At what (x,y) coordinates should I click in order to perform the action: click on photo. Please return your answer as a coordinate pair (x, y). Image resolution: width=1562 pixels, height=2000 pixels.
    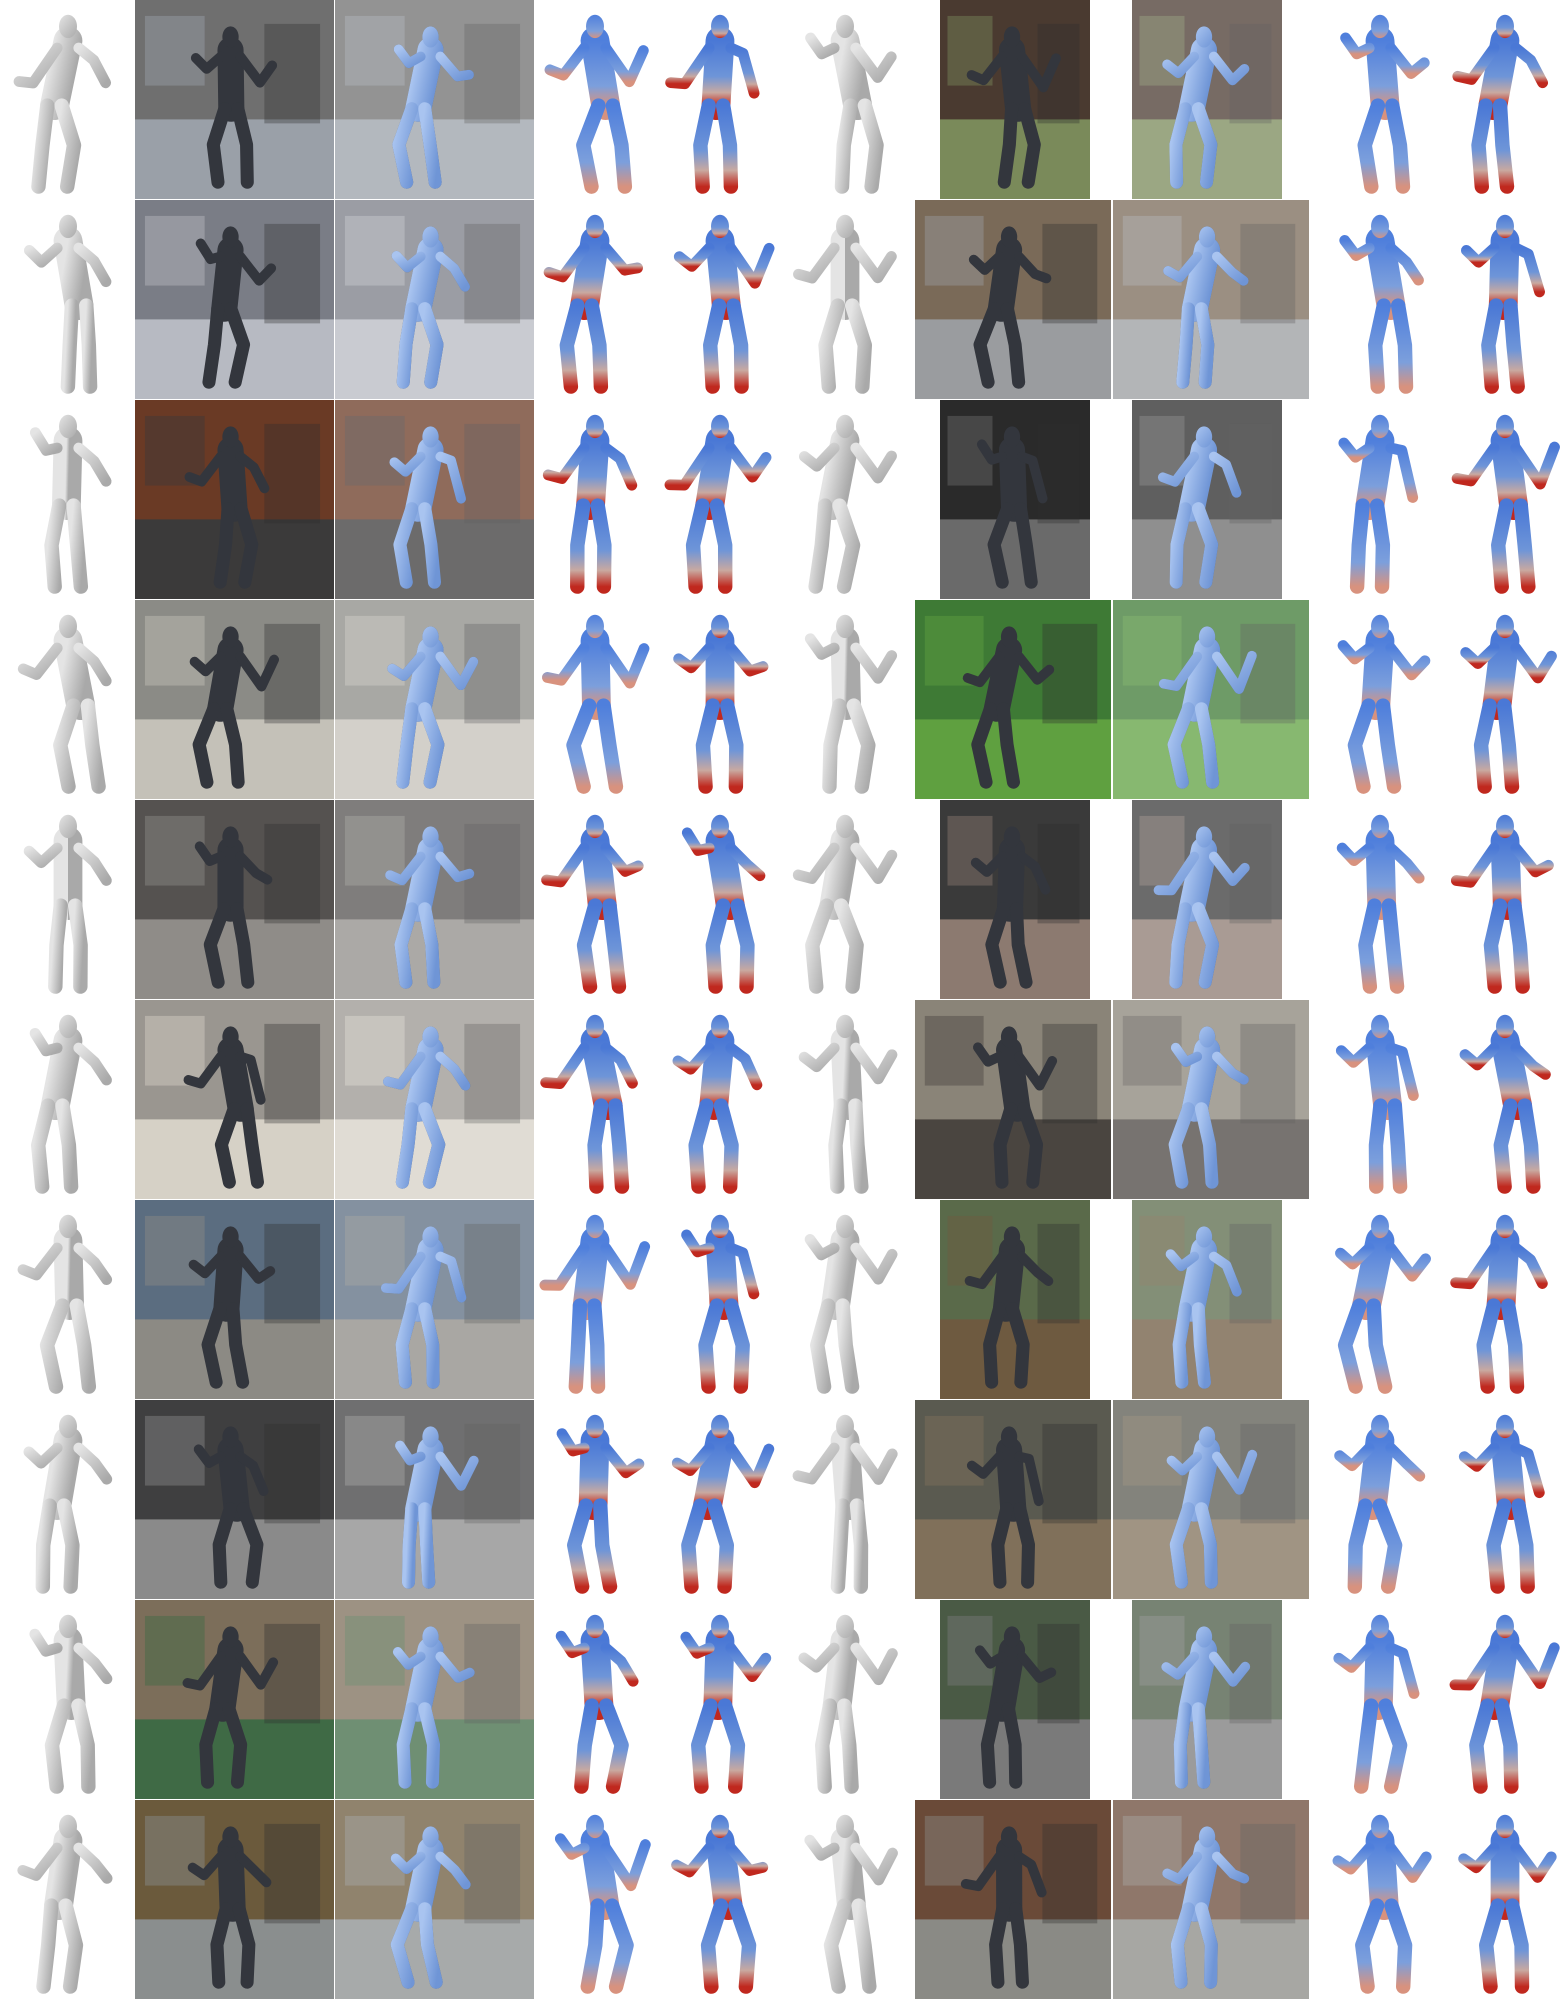
    Looking at the image, I should click on (1015, 99).